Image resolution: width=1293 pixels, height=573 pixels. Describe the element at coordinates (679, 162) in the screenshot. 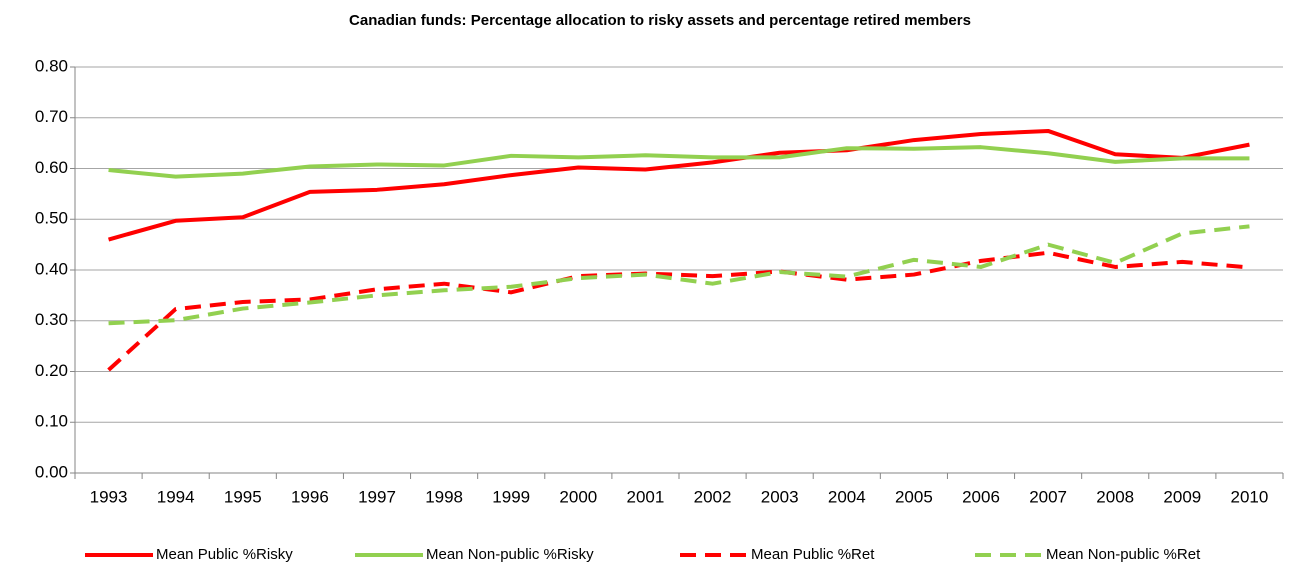

I see `series-line` at that location.